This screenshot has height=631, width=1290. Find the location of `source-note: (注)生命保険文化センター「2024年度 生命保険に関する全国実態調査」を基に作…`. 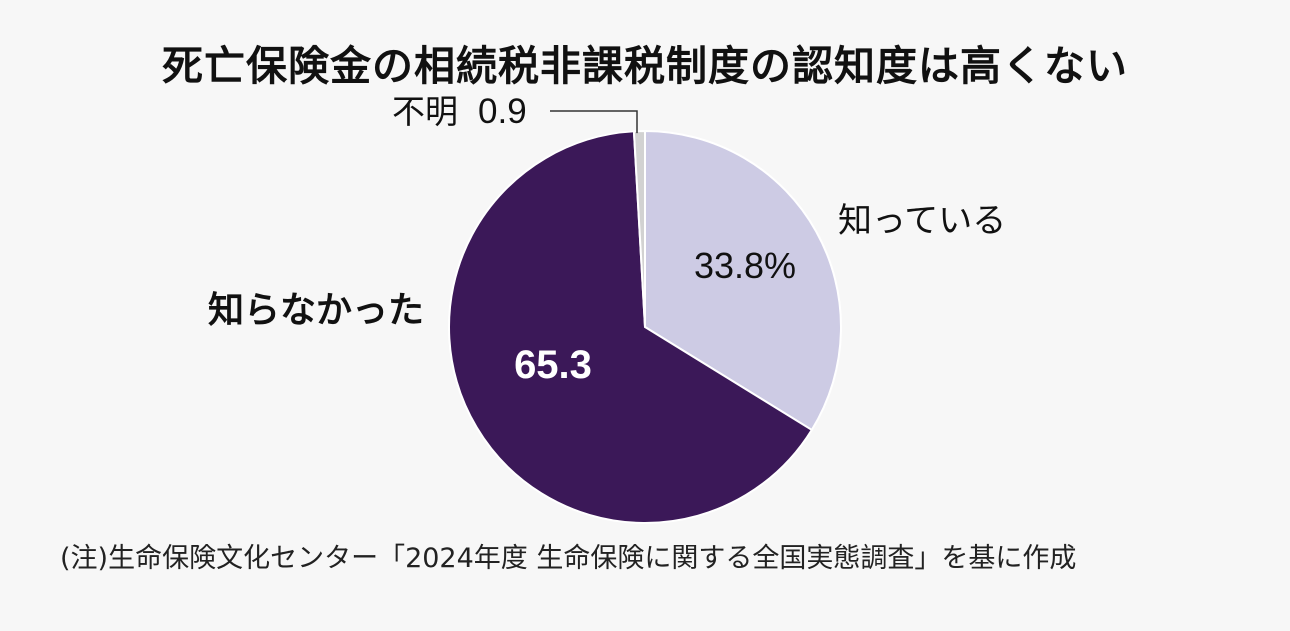

source-note: (注)生命保険文化センター「2024年度 生命保険に関する全国実態調査」を基に作… is located at coordinates (568, 558).